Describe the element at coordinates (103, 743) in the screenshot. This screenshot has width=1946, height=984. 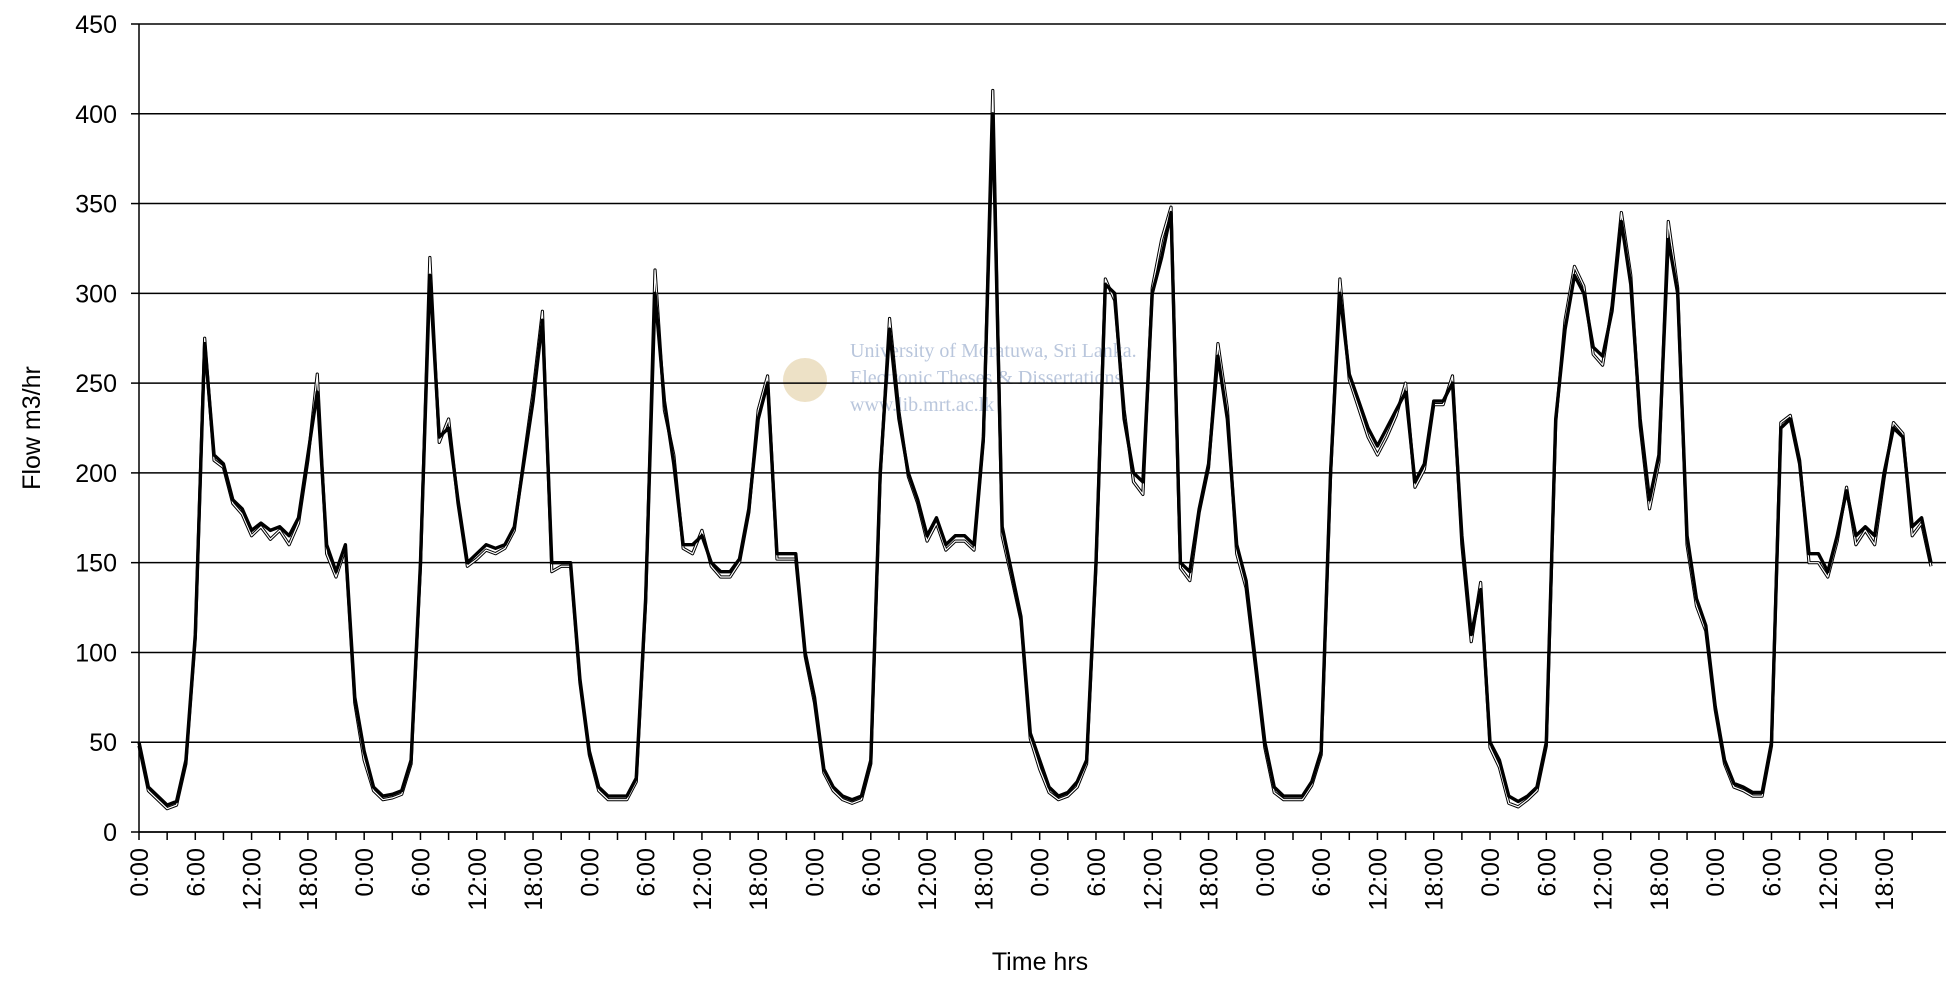
I see `y-tick-label: 50` at that location.